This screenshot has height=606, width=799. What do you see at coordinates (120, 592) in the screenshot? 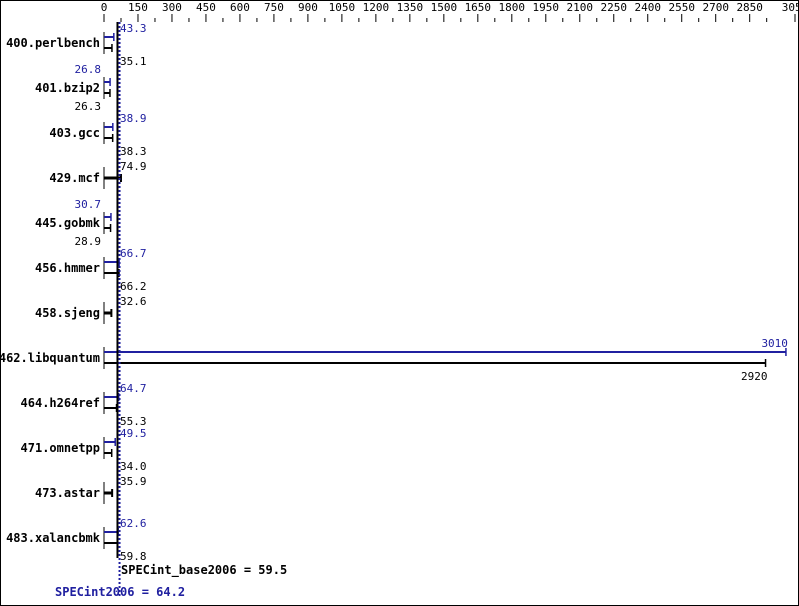
I see `peak-reference-label: SPECint2006 = 64.2` at bounding box center [120, 592].